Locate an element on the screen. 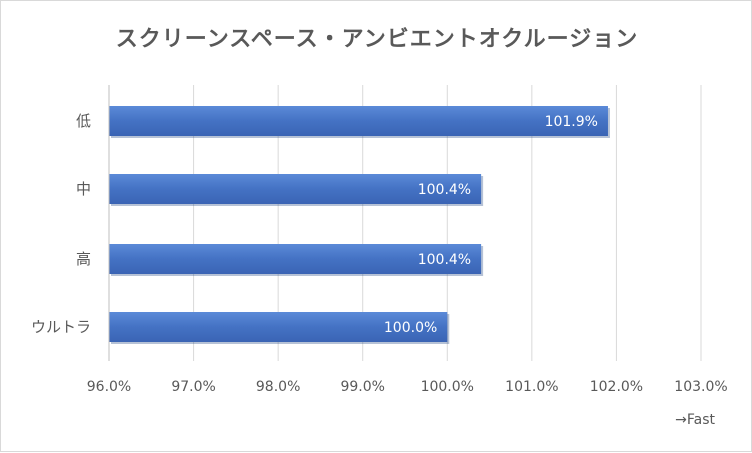  x-tick-label: 100.0% is located at coordinates (447, 387).